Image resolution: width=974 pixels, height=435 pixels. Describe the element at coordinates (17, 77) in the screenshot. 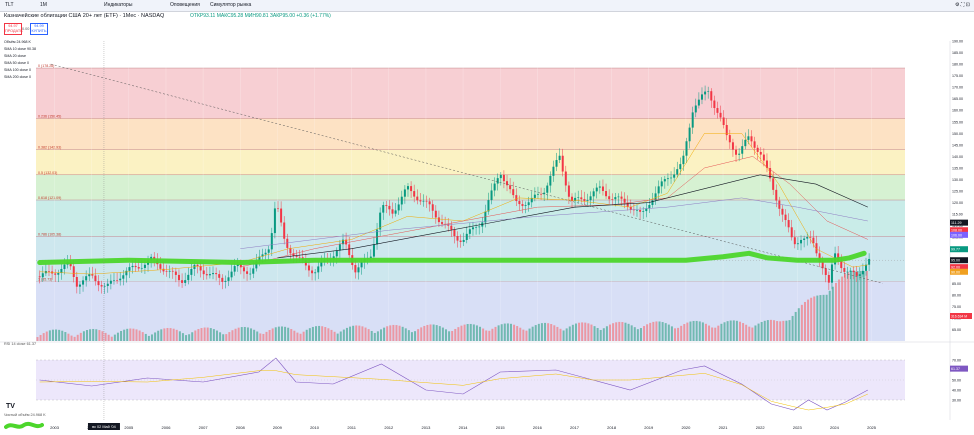

I see `legend-sma200: SMA 200 close 0` at that location.